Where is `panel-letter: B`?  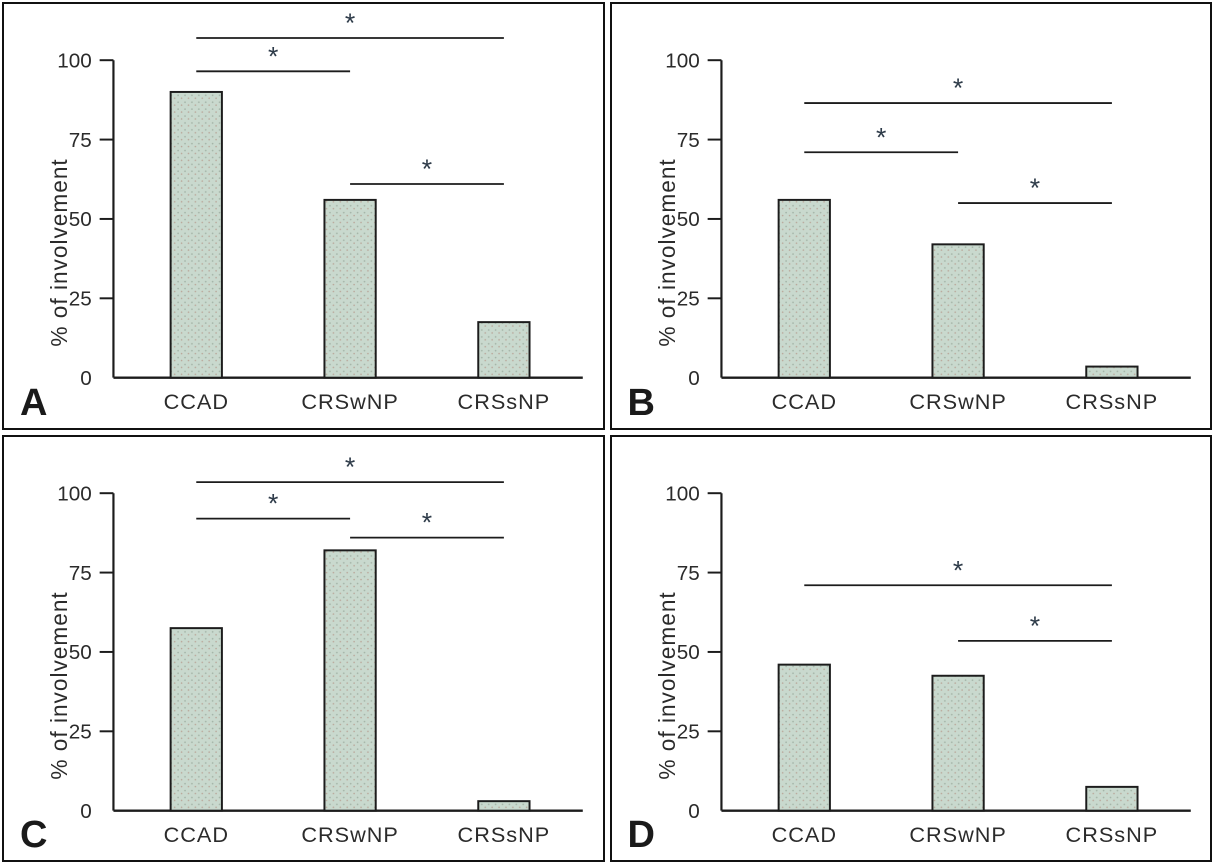 panel-letter: B is located at coordinates (641, 402).